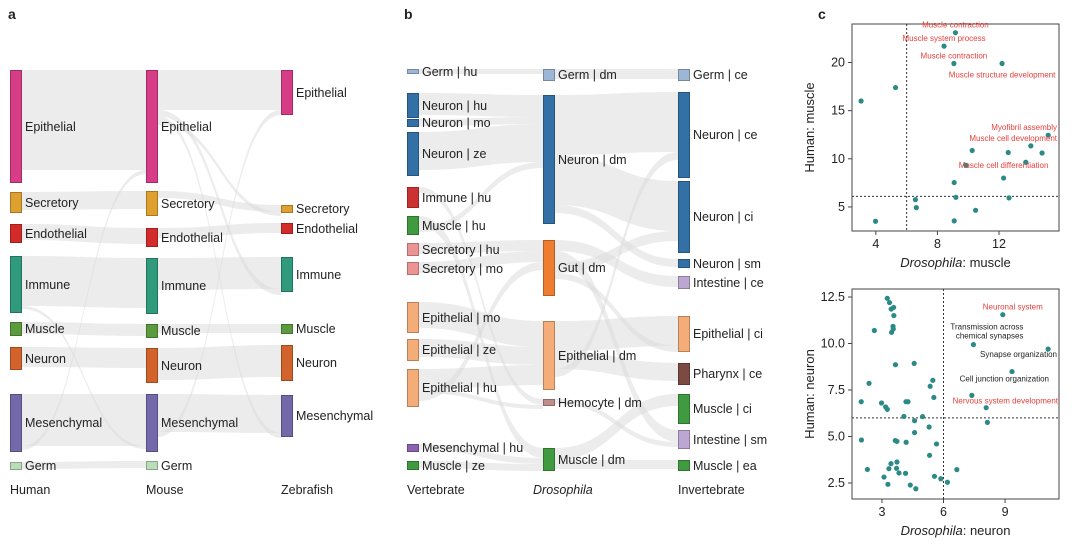 The image size is (1080, 547). What do you see at coordinates (1006, 401) in the screenshot?
I see `point-annotation: Nervous system development` at bounding box center [1006, 401].